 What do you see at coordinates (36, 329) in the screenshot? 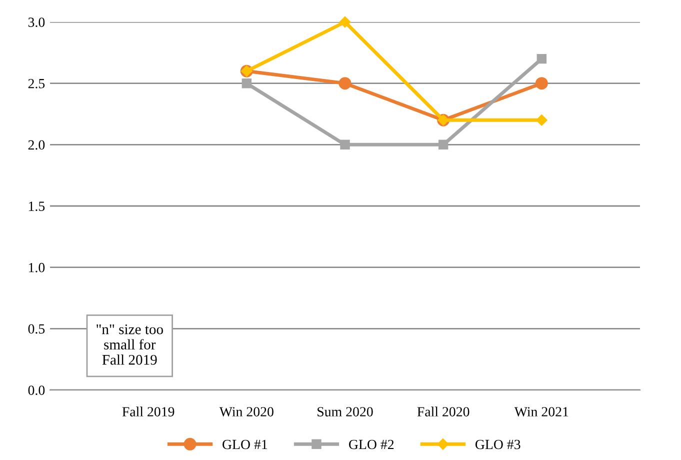
I see `y-tick-label: 0.5` at bounding box center [36, 329].